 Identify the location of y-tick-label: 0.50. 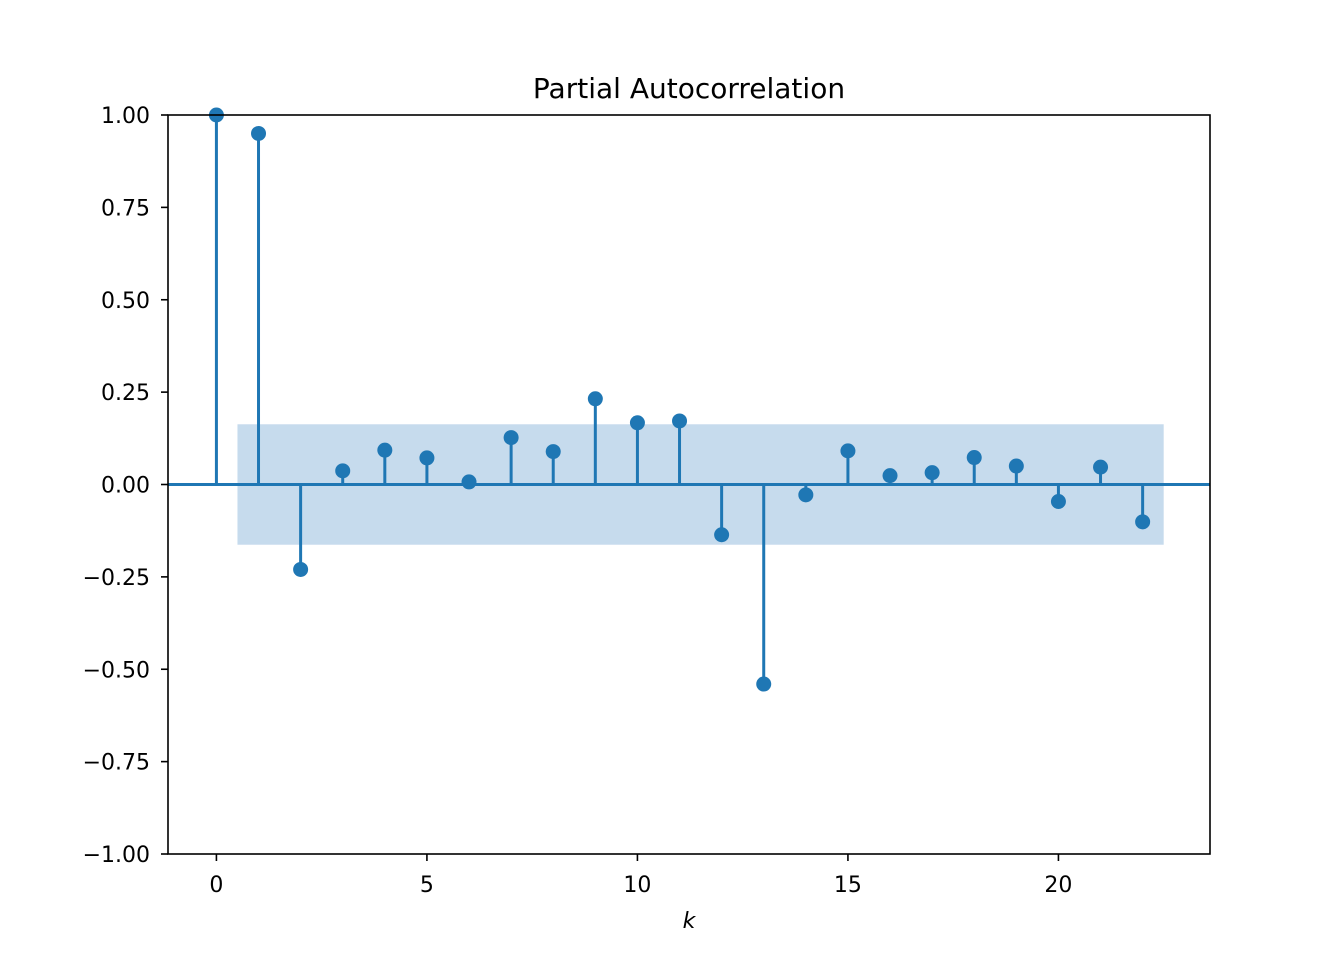
(125, 301).